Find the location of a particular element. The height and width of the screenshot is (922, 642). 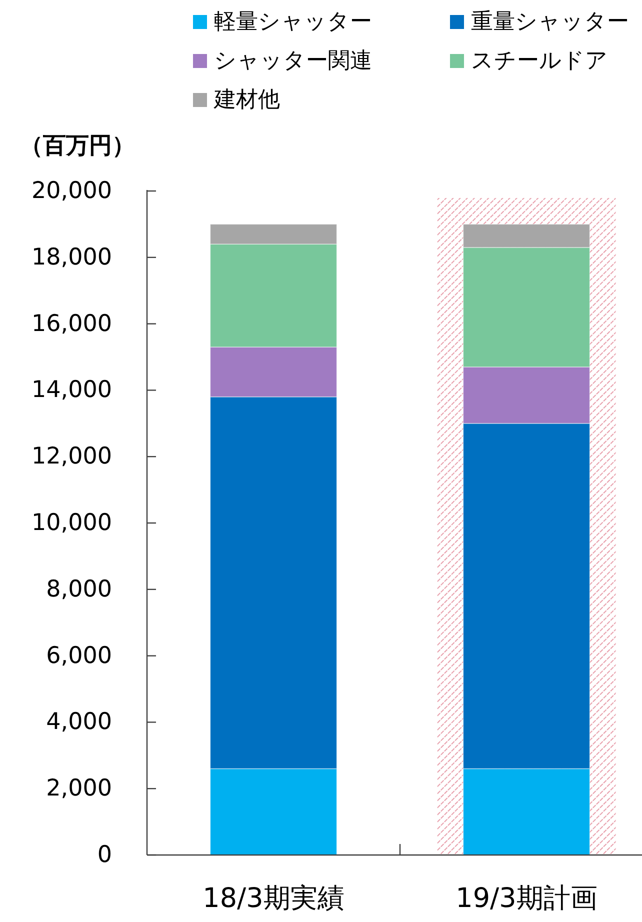

y-tick-label: 4,000 is located at coordinates (79, 722).